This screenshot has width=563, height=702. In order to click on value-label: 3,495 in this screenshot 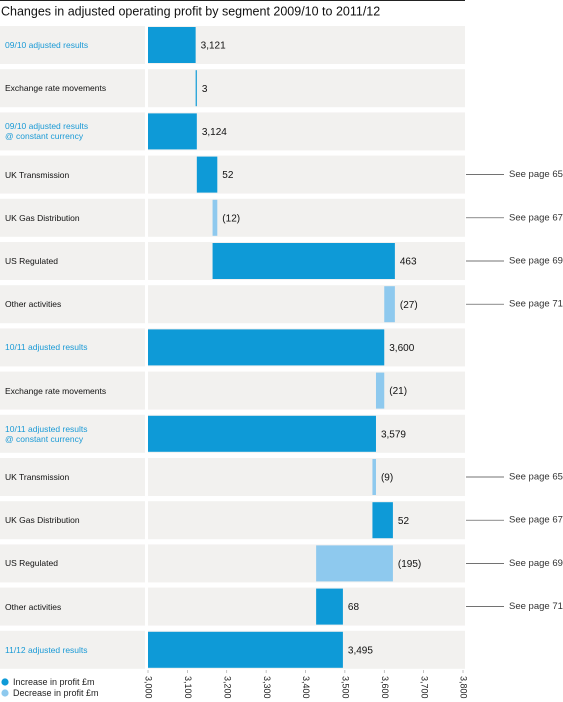, I will do `click(360, 650)`.